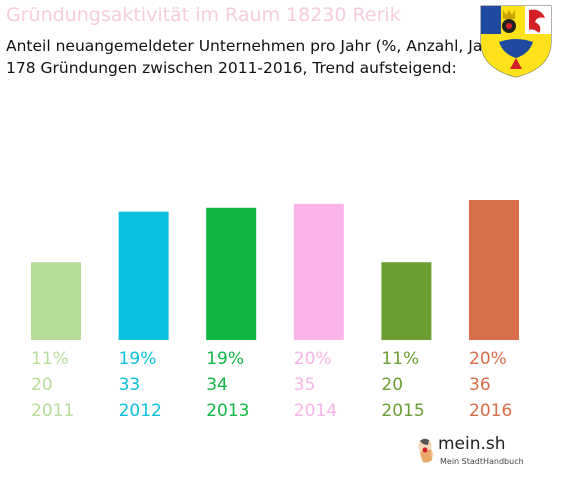 The image size is (562, 482). Describe the element at coordinates (225, 359) in the screenshot. I see `percent-label-2013: 19%` at that location.